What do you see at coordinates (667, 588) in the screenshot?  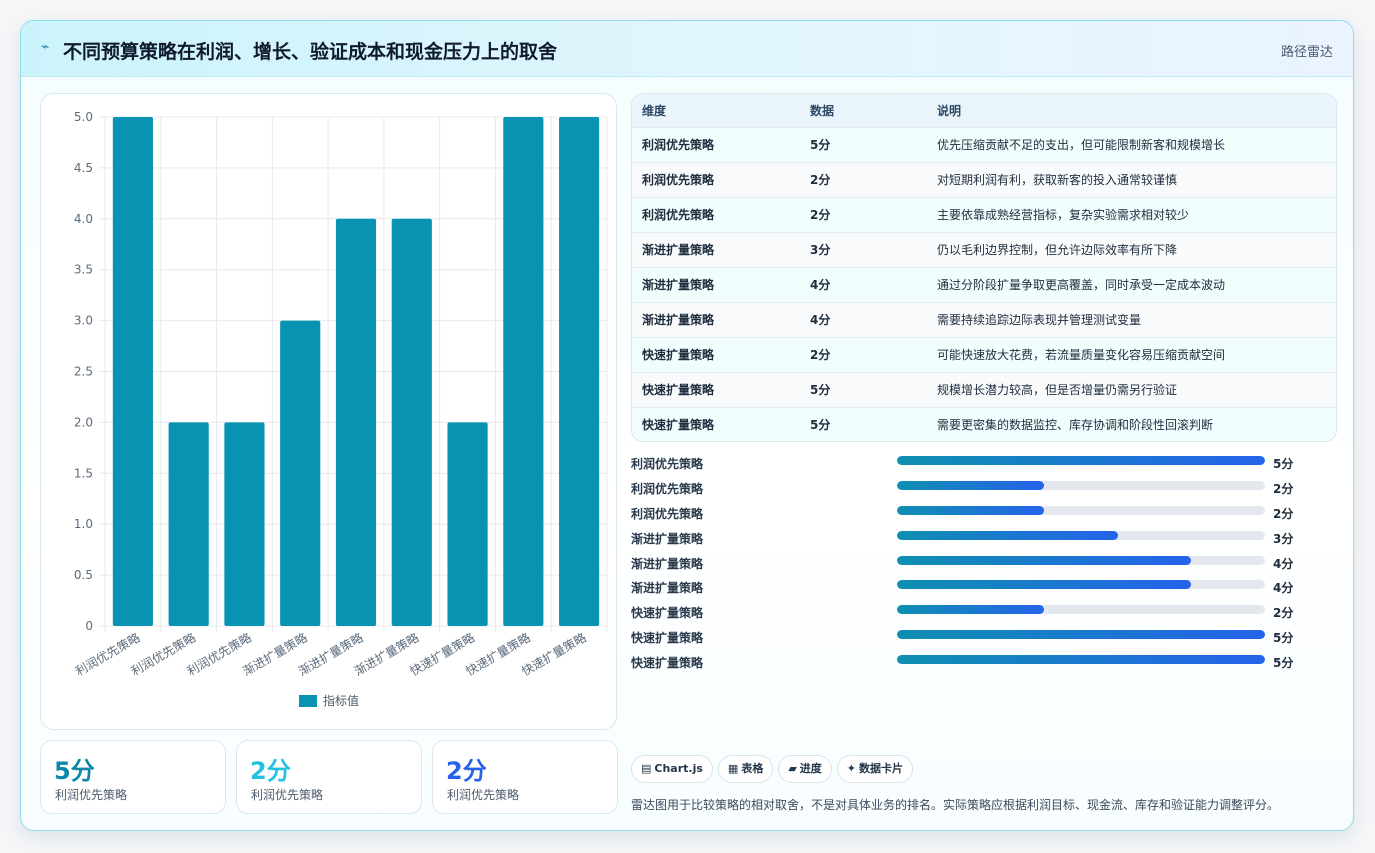 I see `progress-label: 渐进扩量策略` at bounding box center [667, 588].